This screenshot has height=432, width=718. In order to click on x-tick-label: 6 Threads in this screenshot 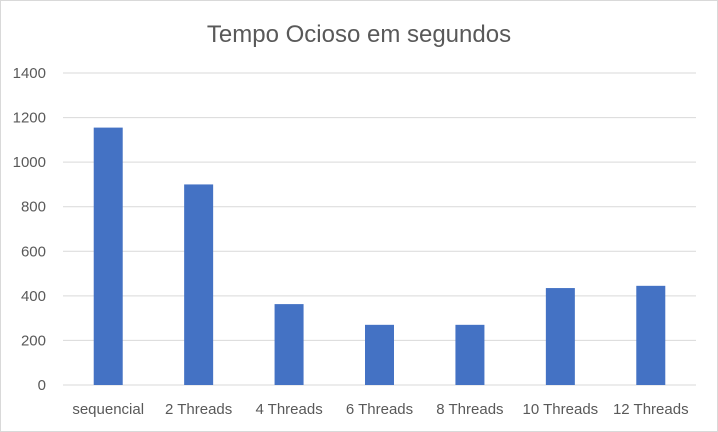, I will do `click(379, 409)`.